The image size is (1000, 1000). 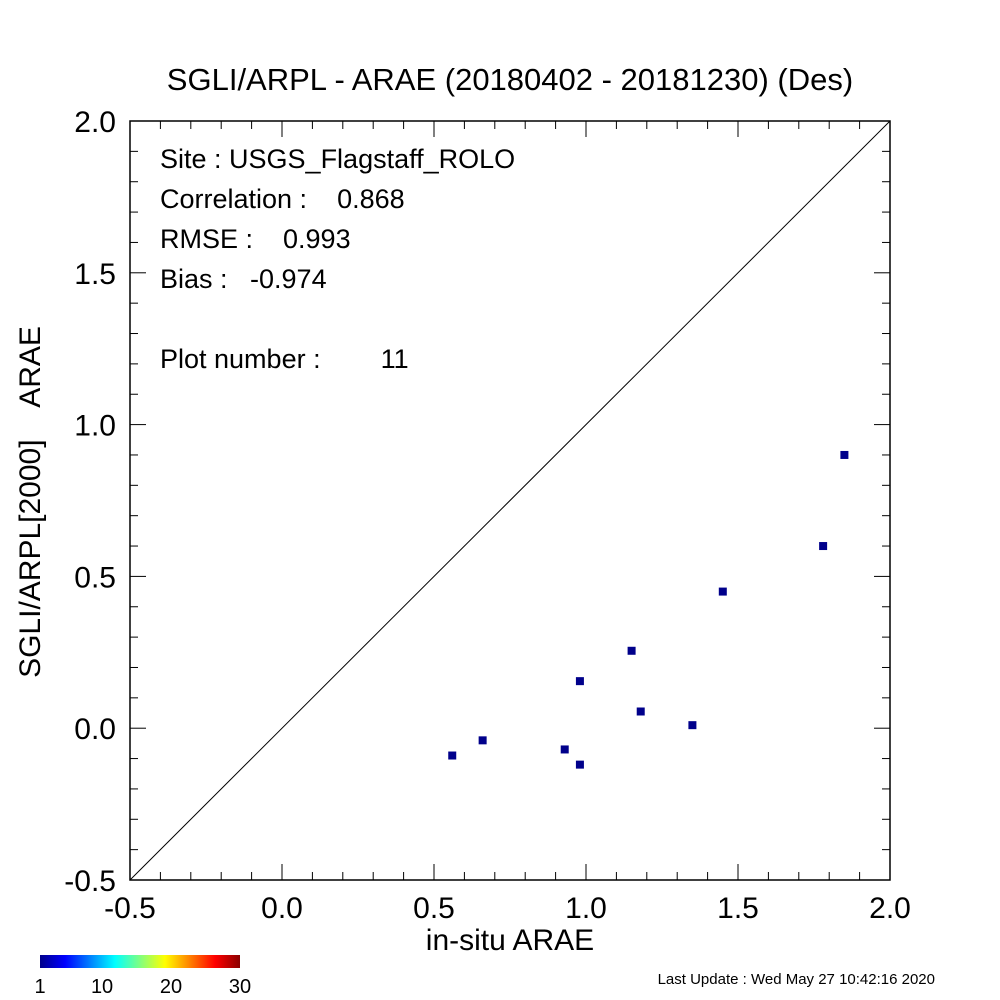 I want to click on y-axis-label: SGLI/ARPL[2000] ARAE, so click(x=30, y=502).